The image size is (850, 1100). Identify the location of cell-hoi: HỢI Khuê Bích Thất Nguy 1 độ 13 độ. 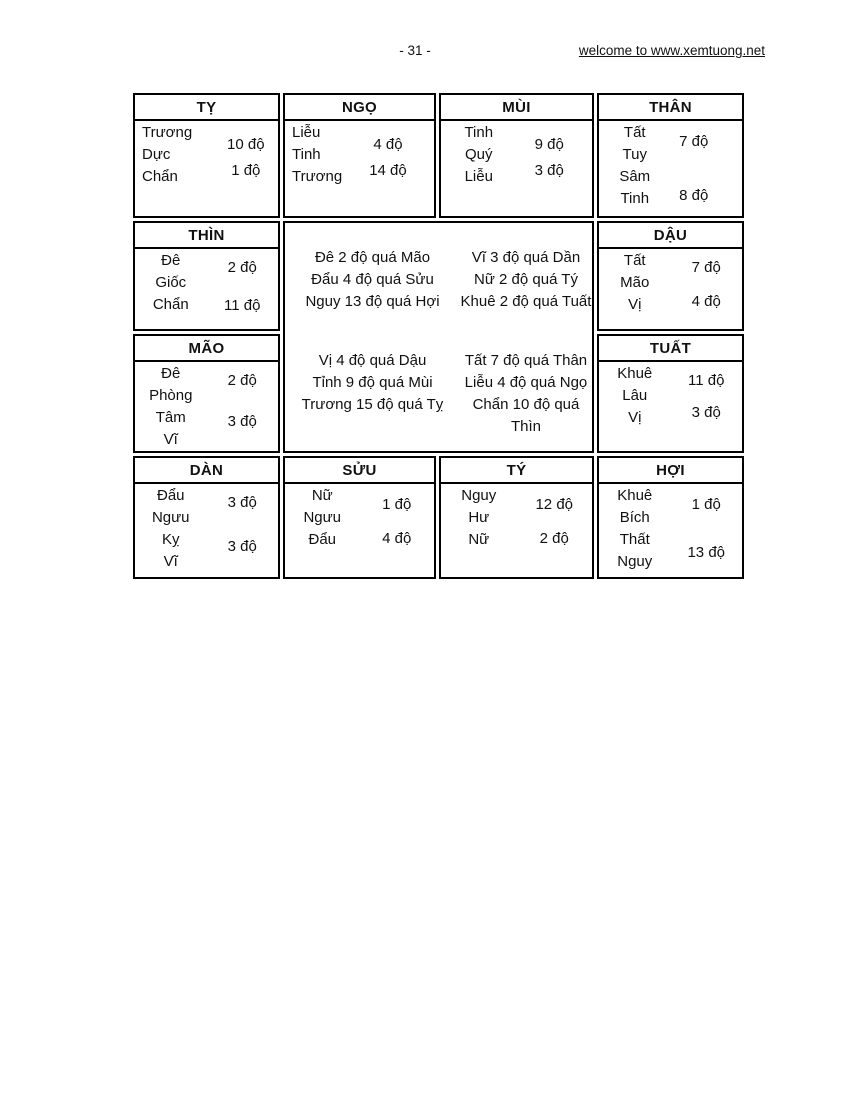
(670, 517).